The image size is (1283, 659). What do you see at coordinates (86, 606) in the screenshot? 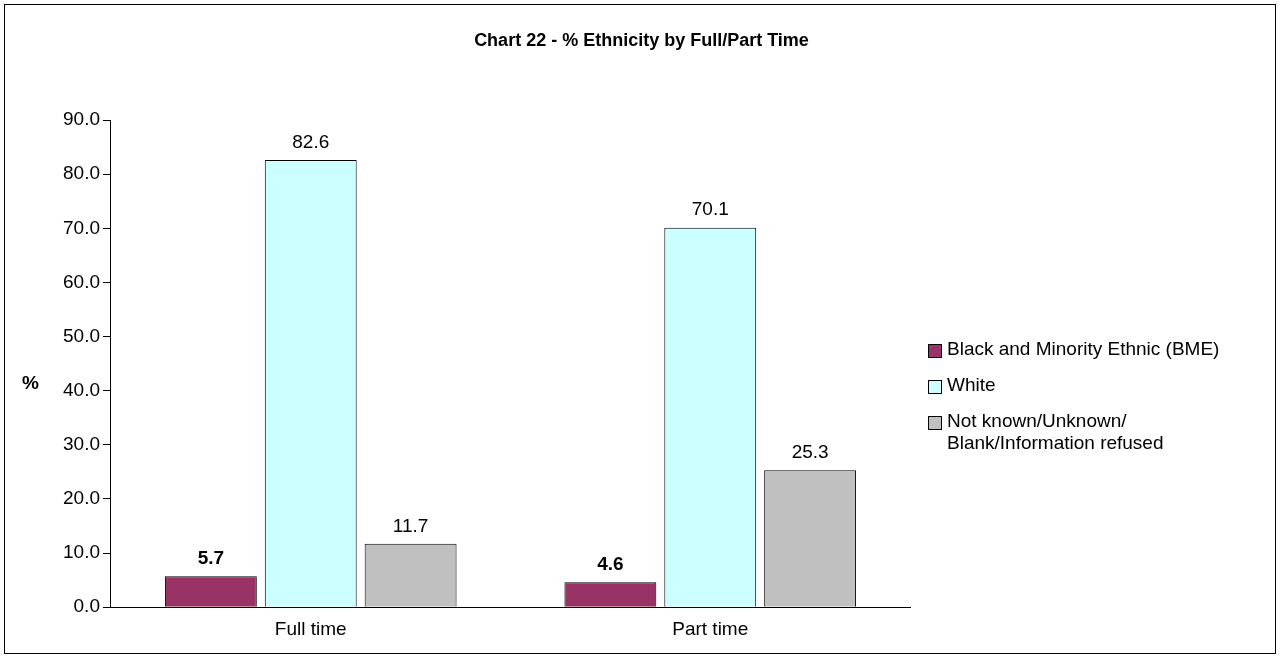
I see `y-tick-label: 0.0` at bounding box center [86, 606].